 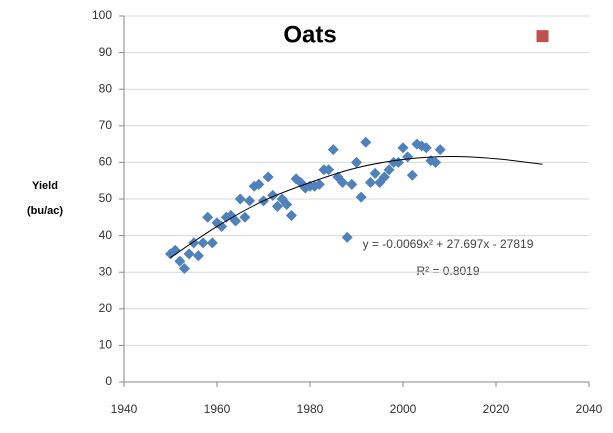 I want to click on y-tick-label: 40, so click(x=106, y=235).